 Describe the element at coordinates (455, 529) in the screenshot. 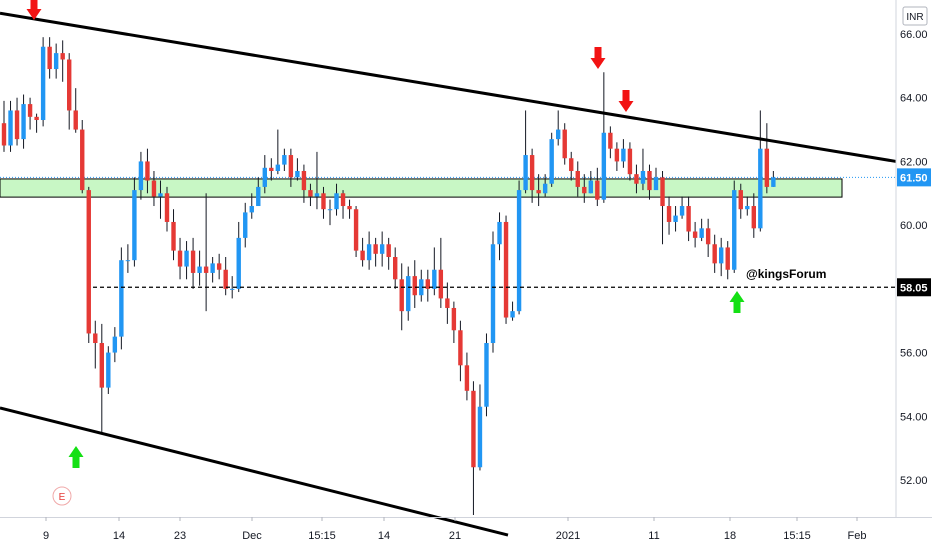

I see `time-axis: 9 14 23 Dec 15:15 14 21 2021 11 18 15:15 Feb` at that location.